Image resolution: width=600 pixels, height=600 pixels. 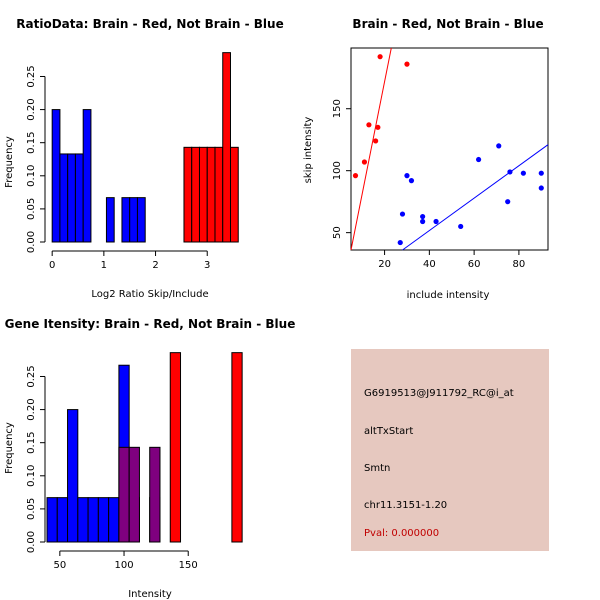 What do you see at coordinates (337, 108) in the screenshot?
I see `y-tick-label: 150` at bounding box center [337, 108].